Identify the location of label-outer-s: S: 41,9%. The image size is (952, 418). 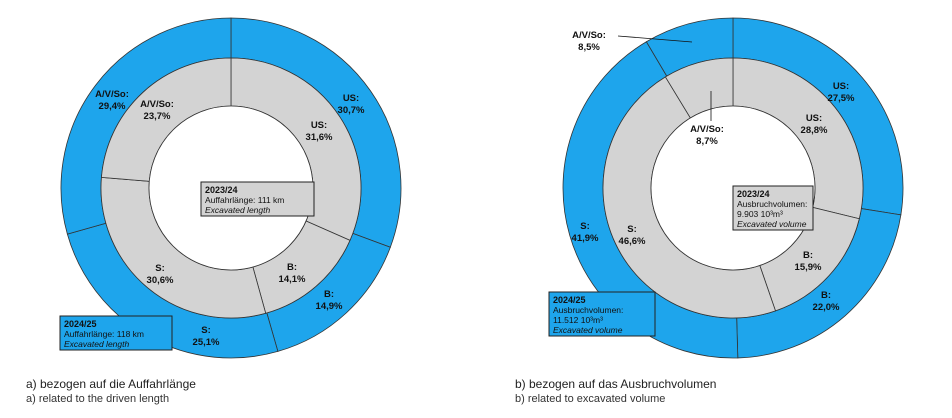
(585, 232).